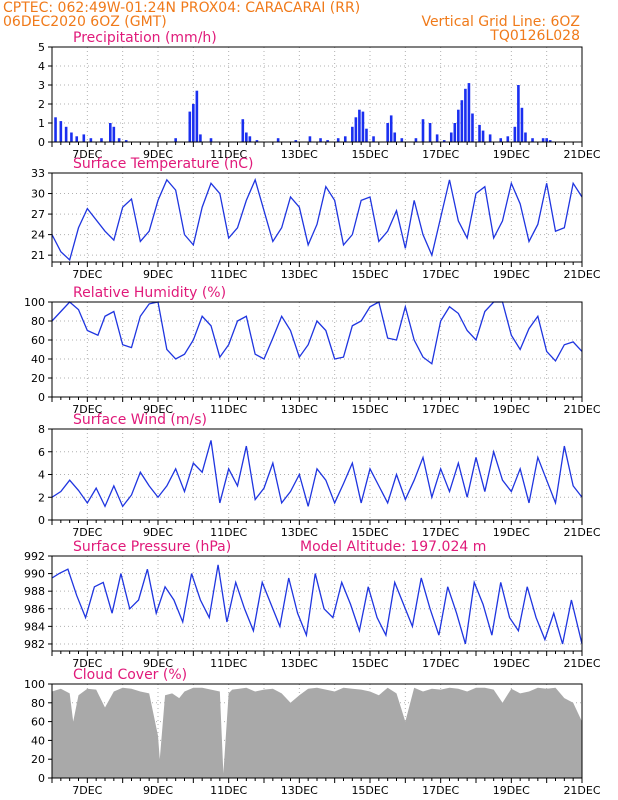  I want to click on rh-line, so click(317, 333).